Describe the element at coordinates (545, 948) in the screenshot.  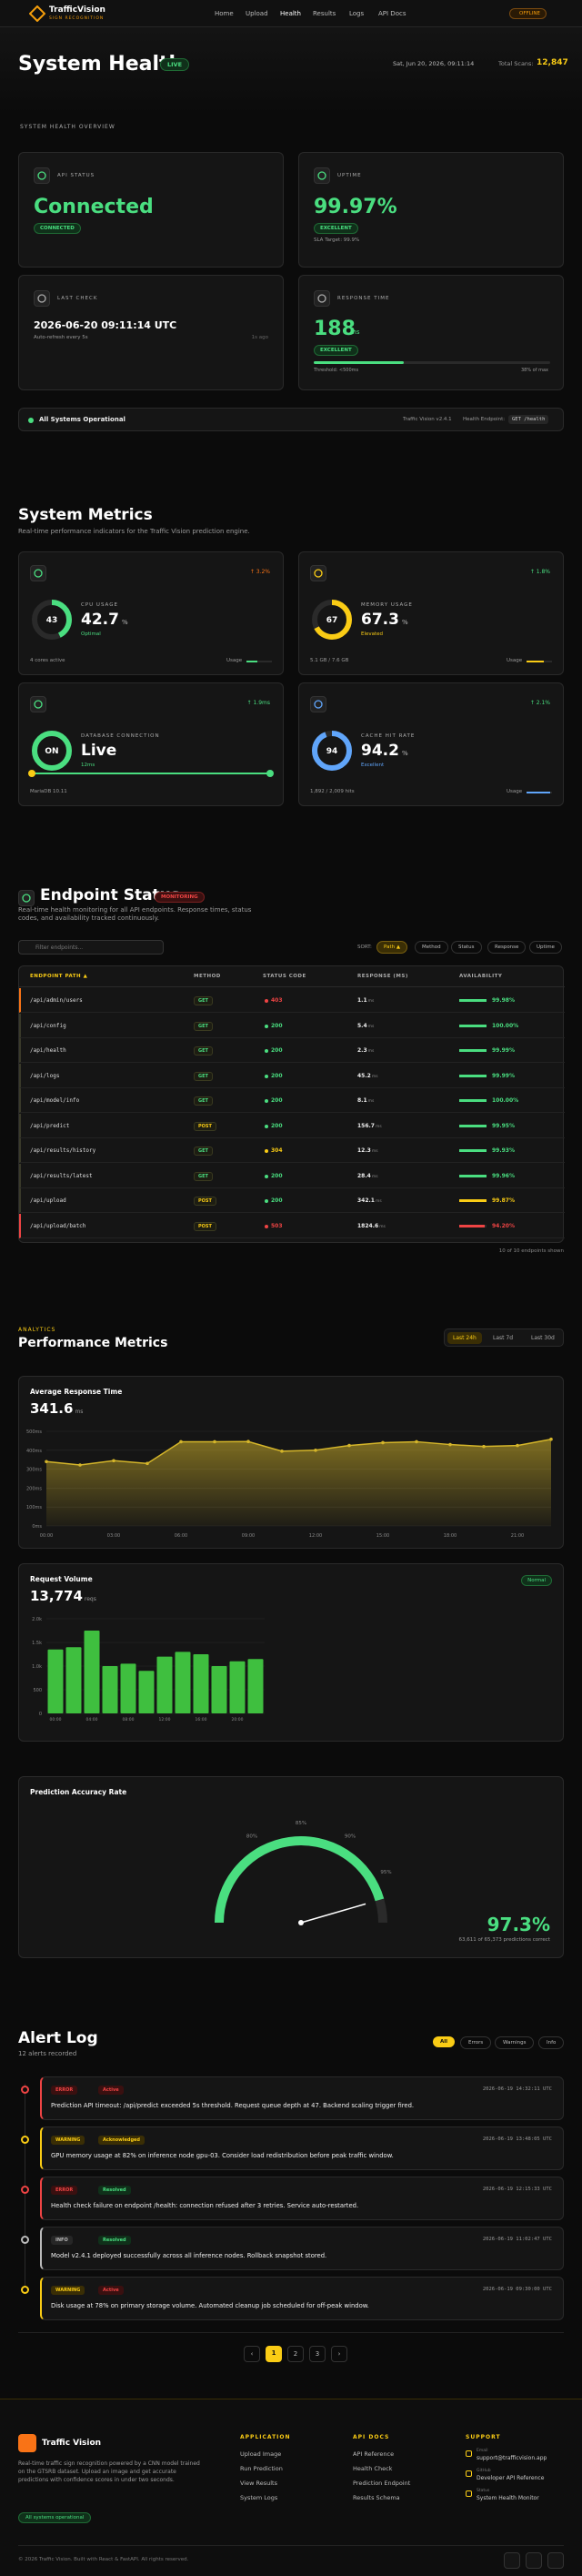
I see `sort-button: Uptime` at that location.